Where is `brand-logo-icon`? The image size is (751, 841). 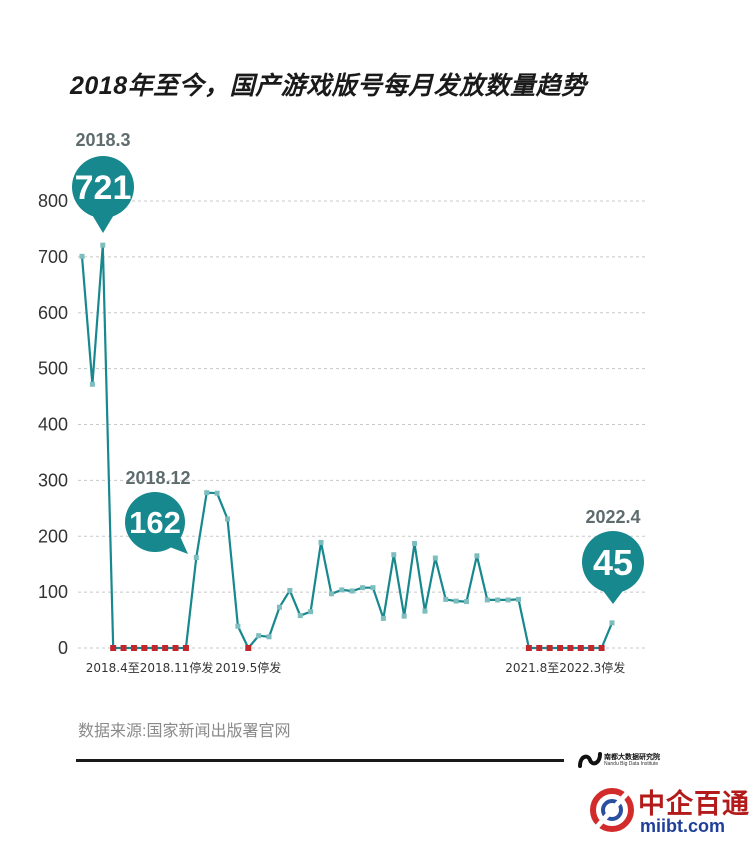 brand-logo-icon is located at coordinates (590, 760).